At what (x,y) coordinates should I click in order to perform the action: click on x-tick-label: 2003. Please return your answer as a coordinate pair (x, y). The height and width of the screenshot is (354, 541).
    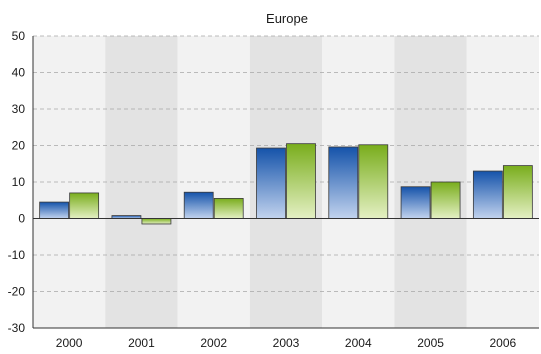
    Looking at the image, I should click on (286, 343).